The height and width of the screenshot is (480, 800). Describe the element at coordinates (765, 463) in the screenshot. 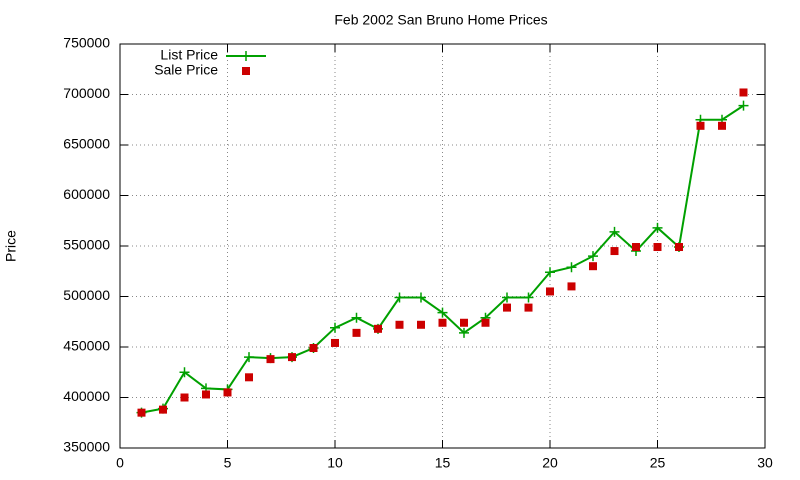

I see `x-tick-label: 30` at that location.